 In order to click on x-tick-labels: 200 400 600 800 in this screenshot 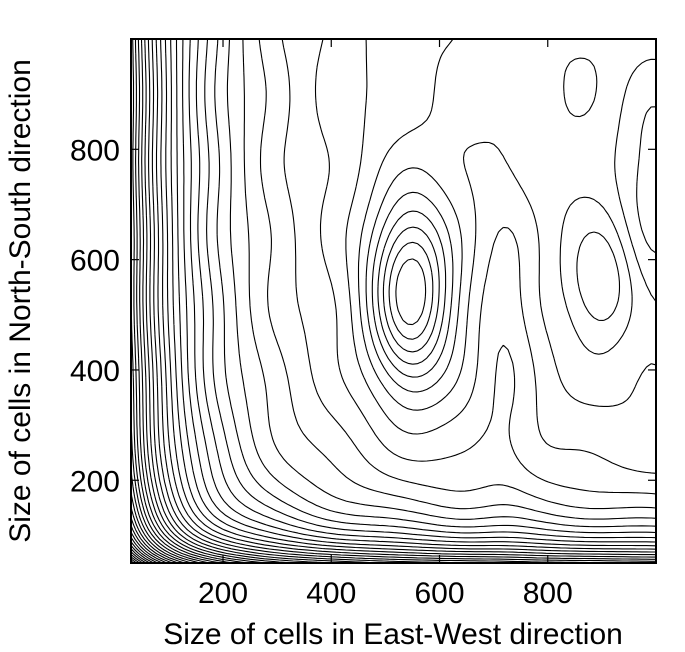, I will do `click(385, 593)`.